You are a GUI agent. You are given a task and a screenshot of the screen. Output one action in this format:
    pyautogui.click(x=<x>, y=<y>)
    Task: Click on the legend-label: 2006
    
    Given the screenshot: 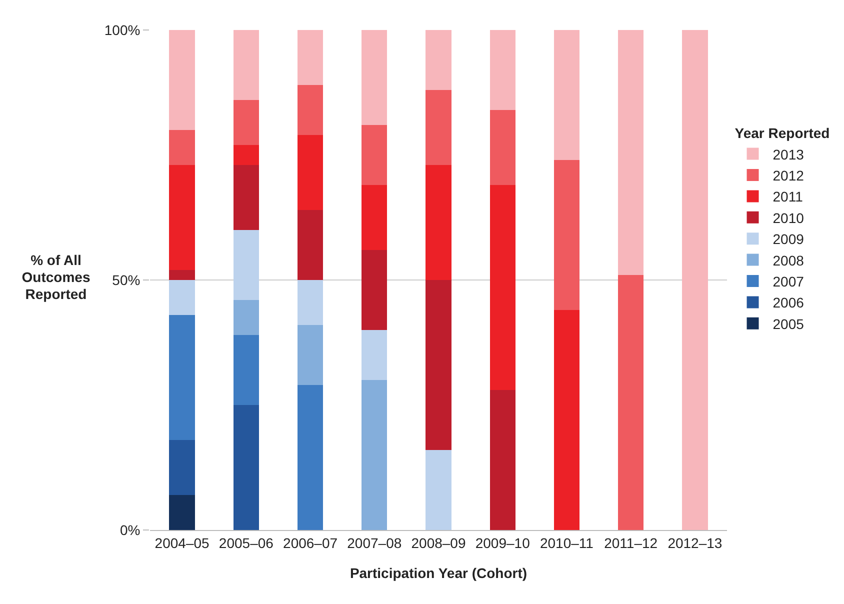 What is the action you would take?
    pyautogui.click(x=788, y=302)
    